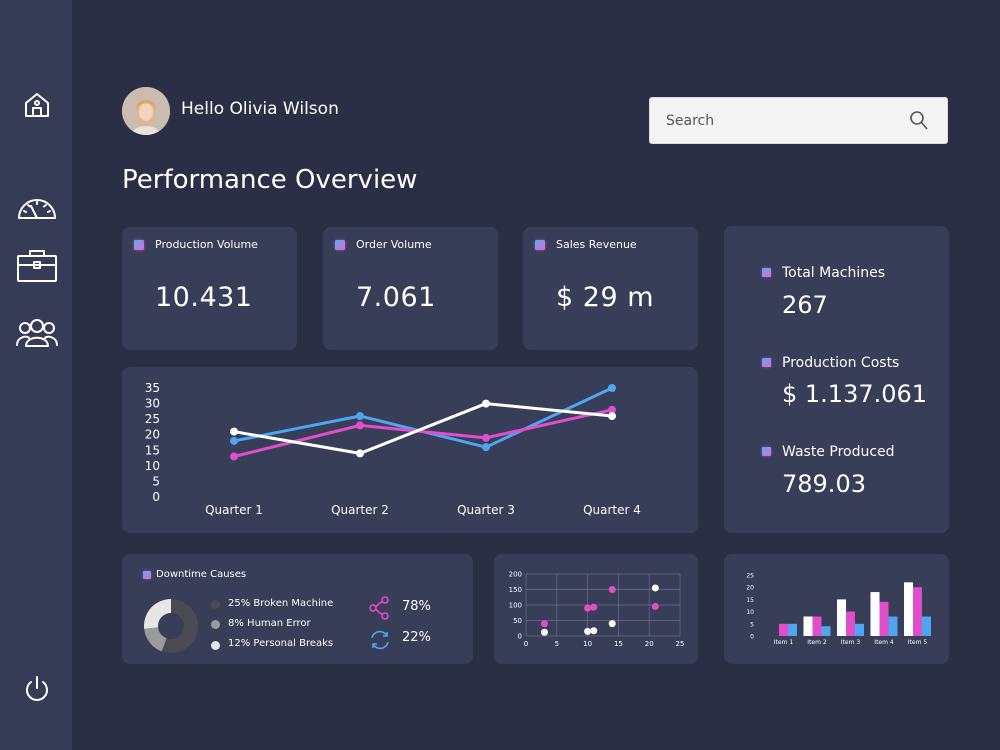 This screenshot has height=750, width=1000. What do you see at coordinates (281, 643) in the screenshot?
I see `legend-label: 12% Personal Breaks` at bounding box center [281, 643].